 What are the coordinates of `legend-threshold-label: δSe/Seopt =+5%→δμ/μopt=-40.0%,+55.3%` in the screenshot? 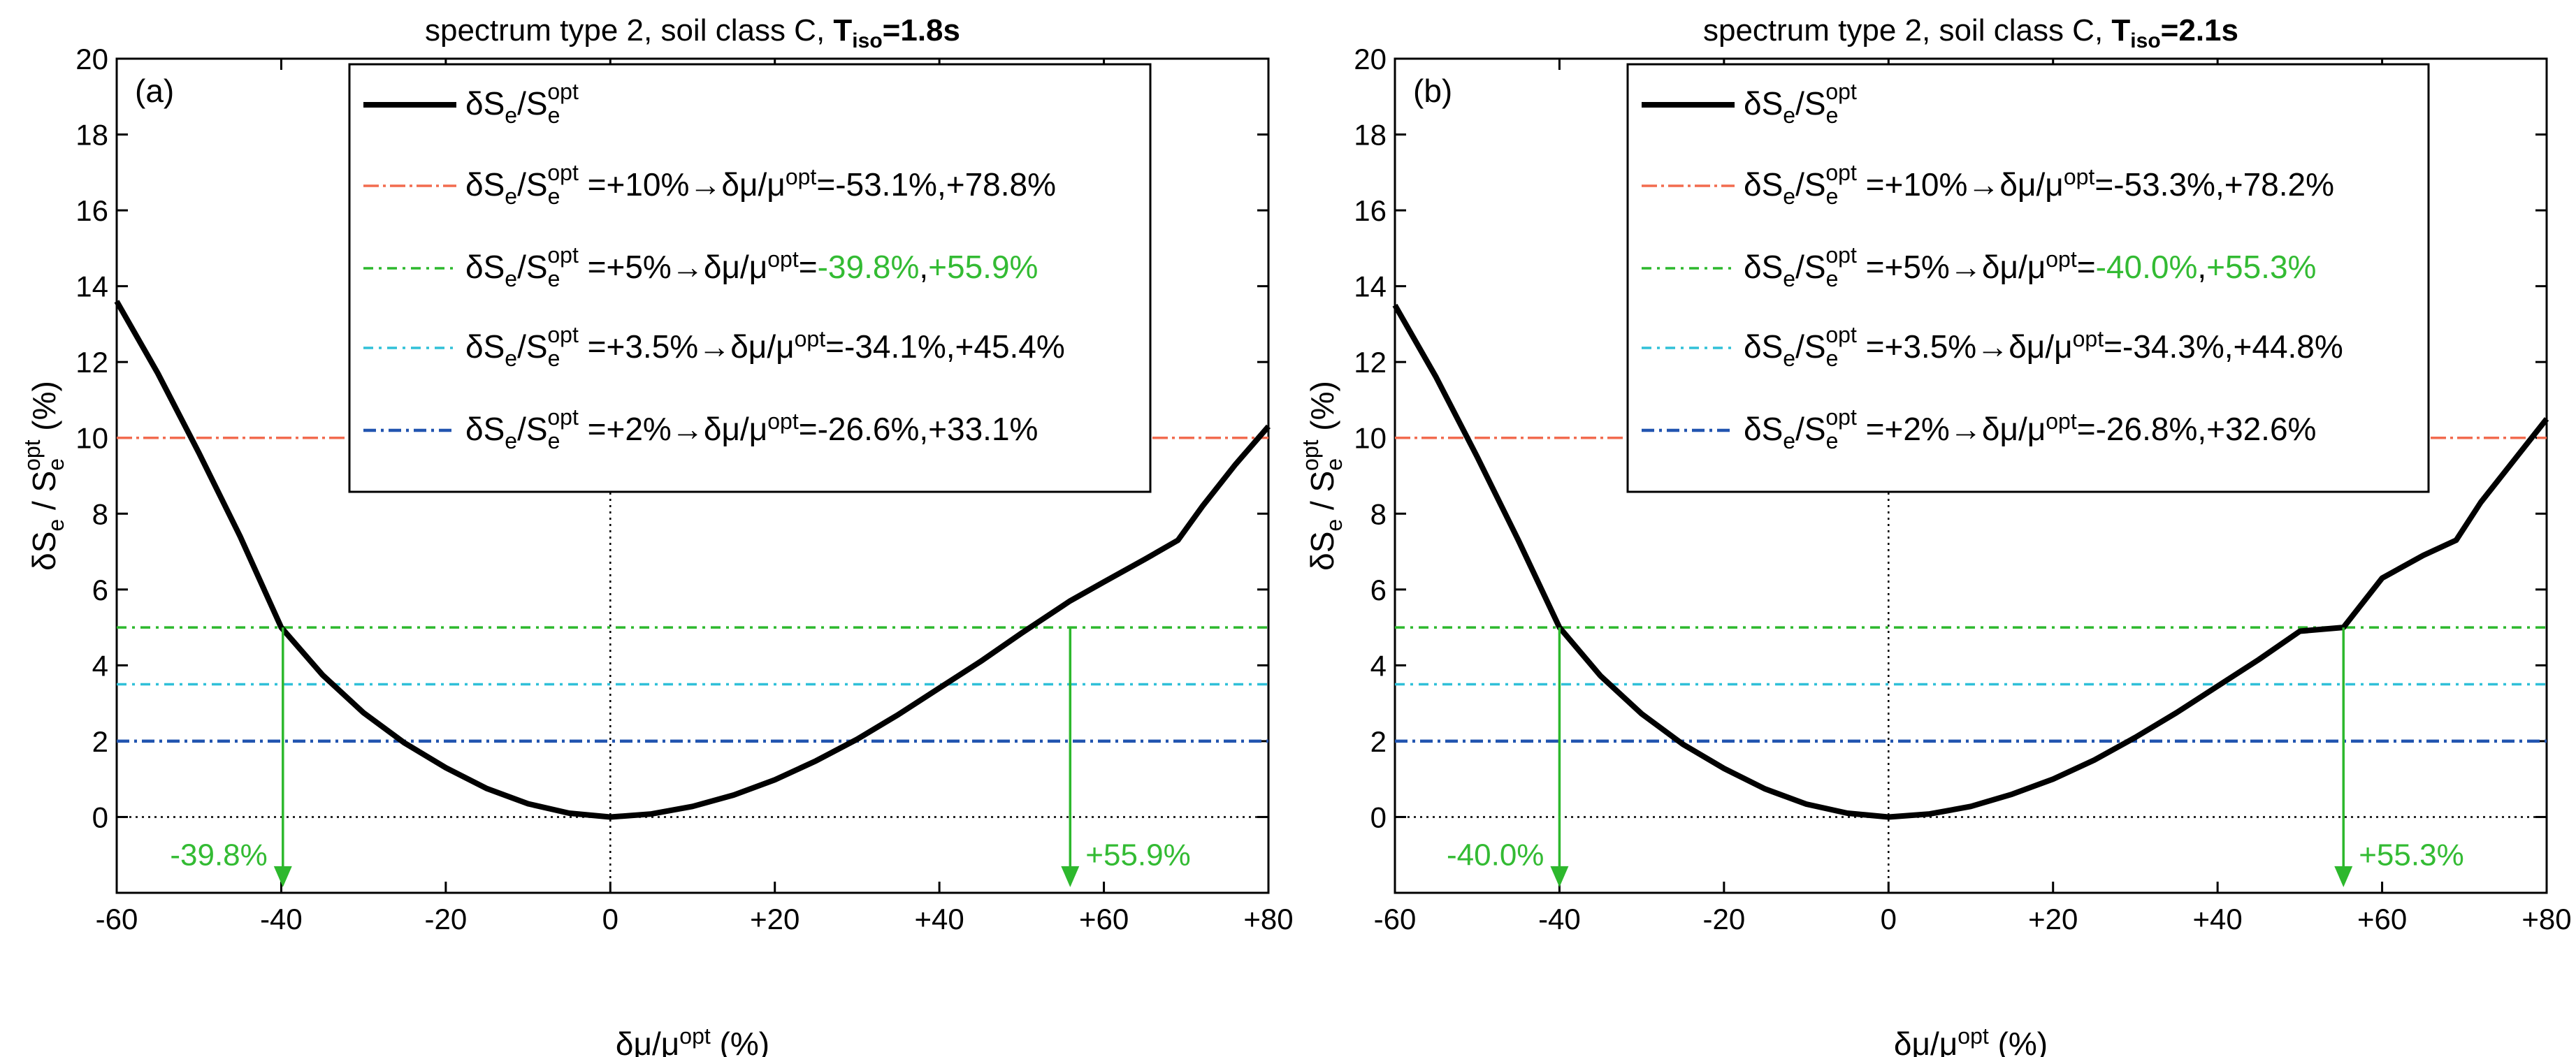 It's located at (2030, 266).